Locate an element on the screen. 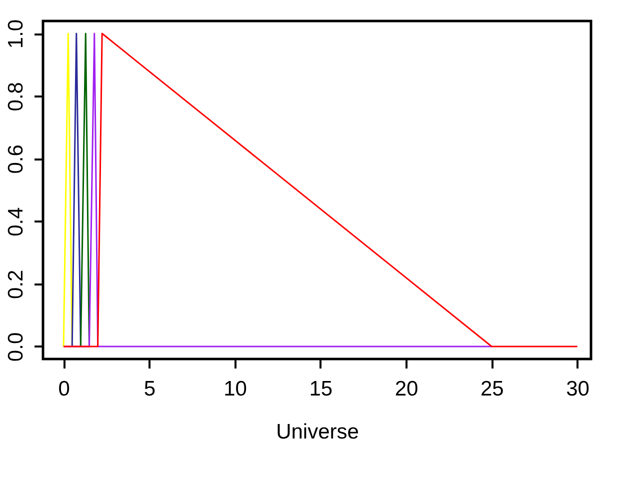 This screenshot has height=488, width=630. x-tick-label: 15 is located at coordinates (321, 389).